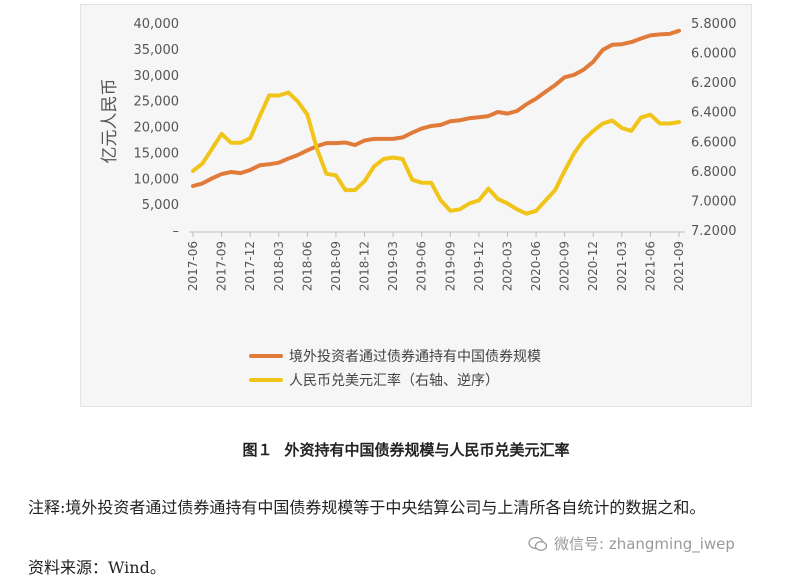  I want to click on right-tick-label: 6.4000, so click(714, 113).